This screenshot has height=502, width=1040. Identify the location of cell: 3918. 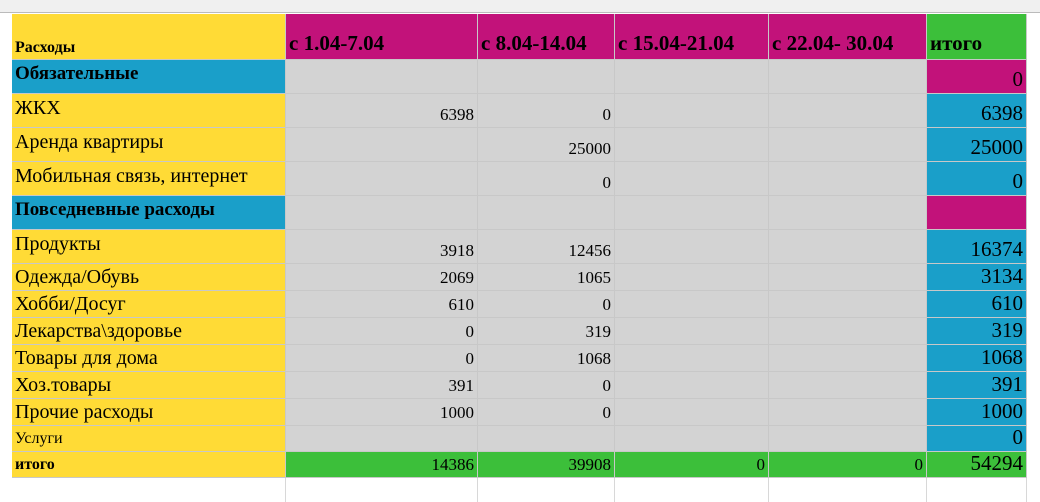
(382, 247).